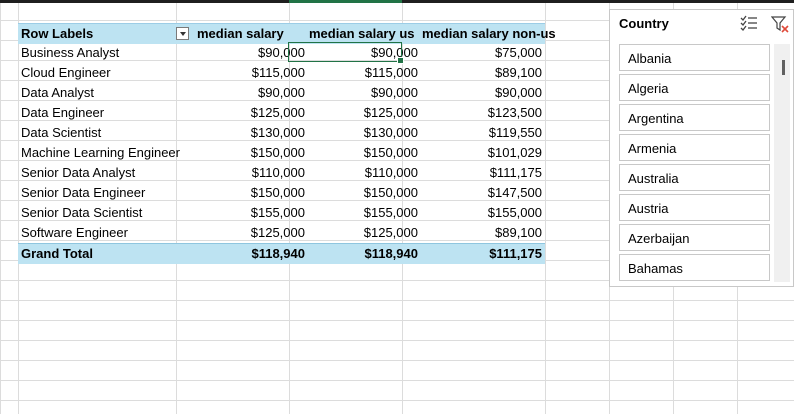  I want to click on median-salary-non-us-cell: $123,500, so click(514, 112).